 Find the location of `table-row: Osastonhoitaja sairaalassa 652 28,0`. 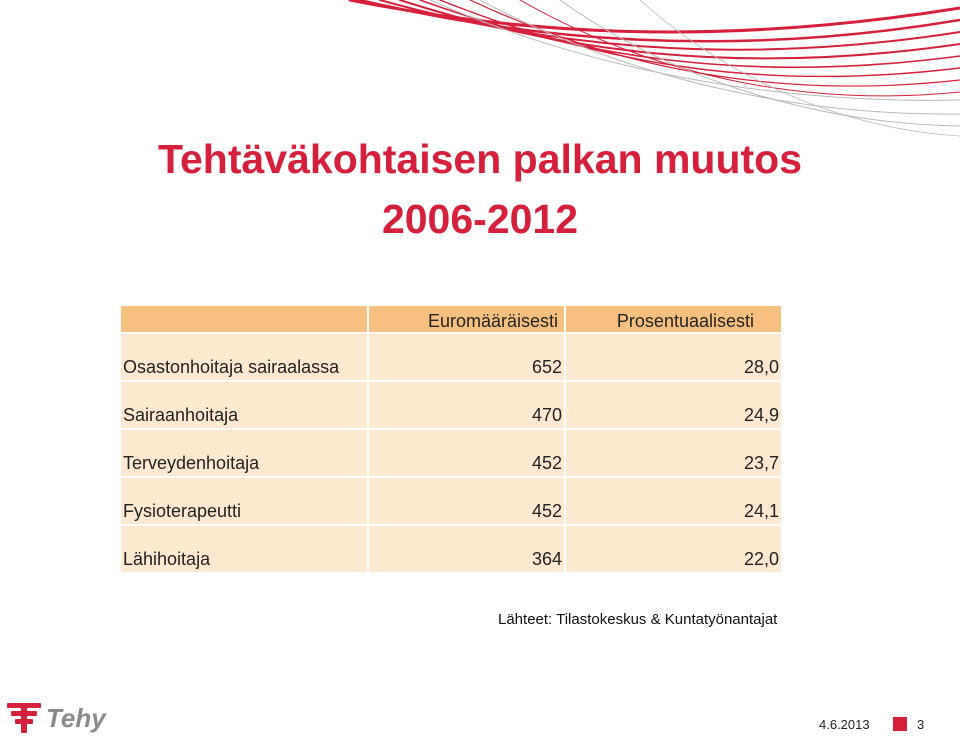

table-row: Osastonhoitaja sairaalassa 652 28,0 is located at coordinates (451, 356).